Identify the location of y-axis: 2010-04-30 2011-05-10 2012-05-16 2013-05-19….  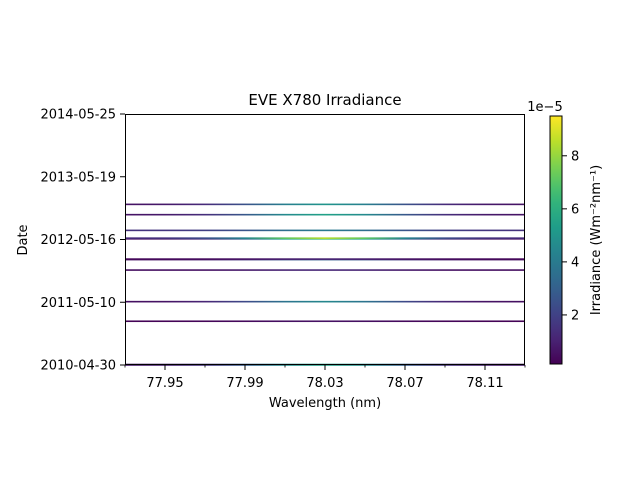
(82, 241).